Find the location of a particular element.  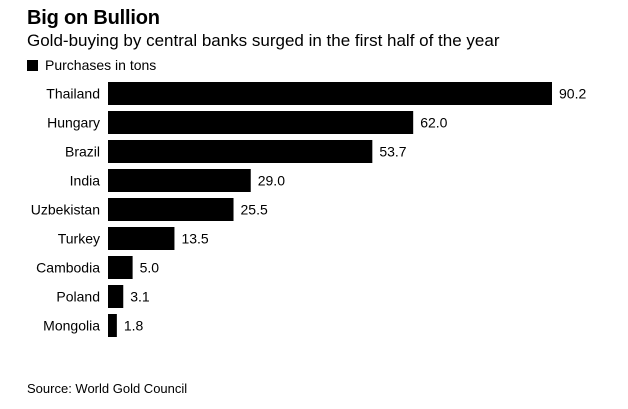

category-label: Hungary is located at coordinates (73, 123).